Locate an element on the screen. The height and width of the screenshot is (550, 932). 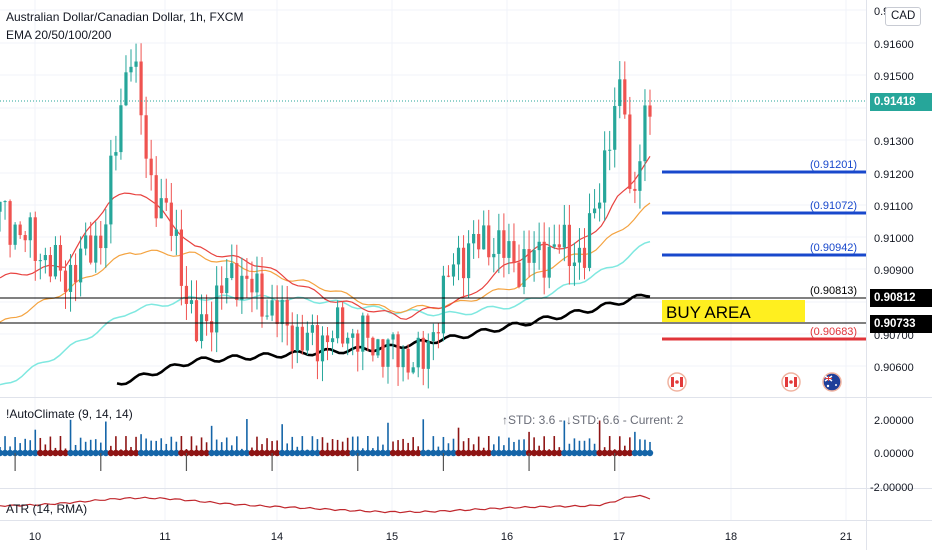
price-tick: 0.91000 is located at coordinates (894, 239).